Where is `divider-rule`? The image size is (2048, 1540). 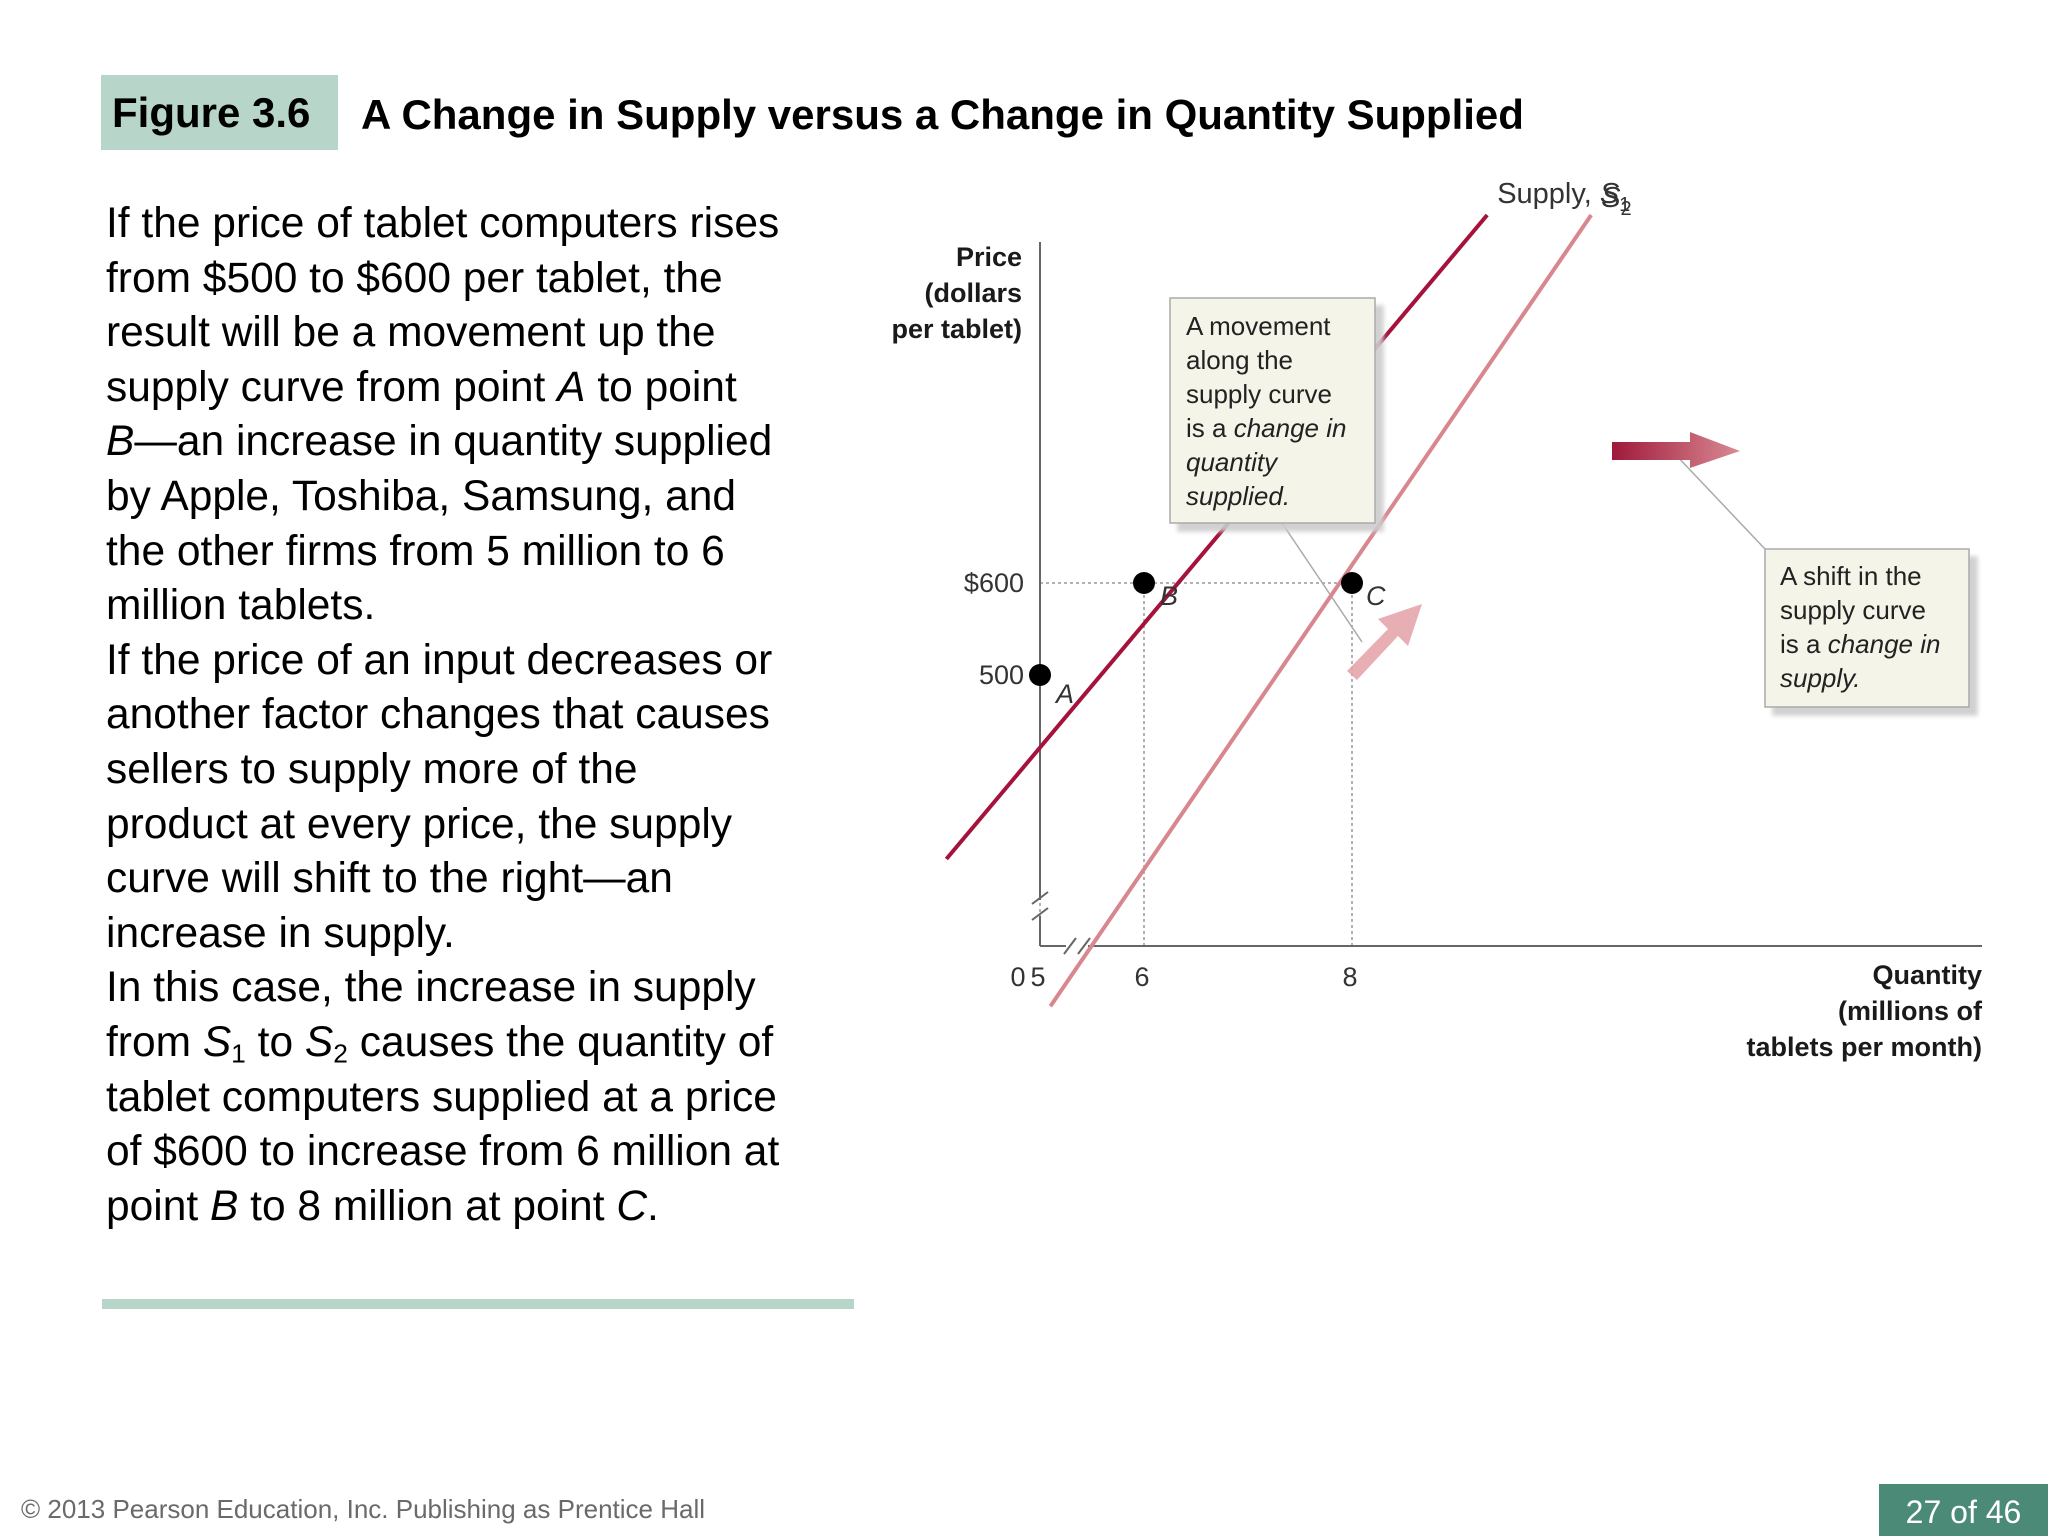
divider-rule is located at coordinates (478, 1304).